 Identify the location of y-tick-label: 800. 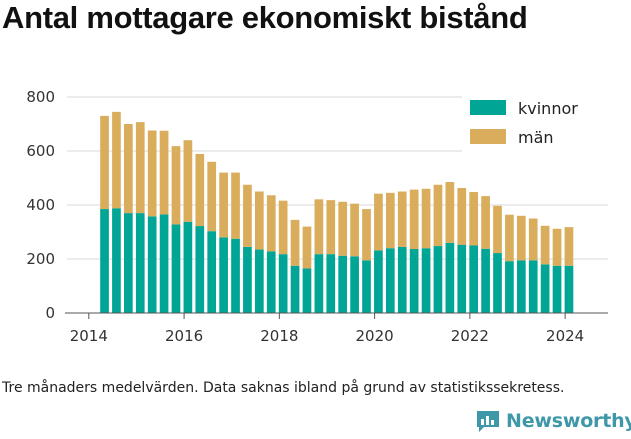
(40, 97).